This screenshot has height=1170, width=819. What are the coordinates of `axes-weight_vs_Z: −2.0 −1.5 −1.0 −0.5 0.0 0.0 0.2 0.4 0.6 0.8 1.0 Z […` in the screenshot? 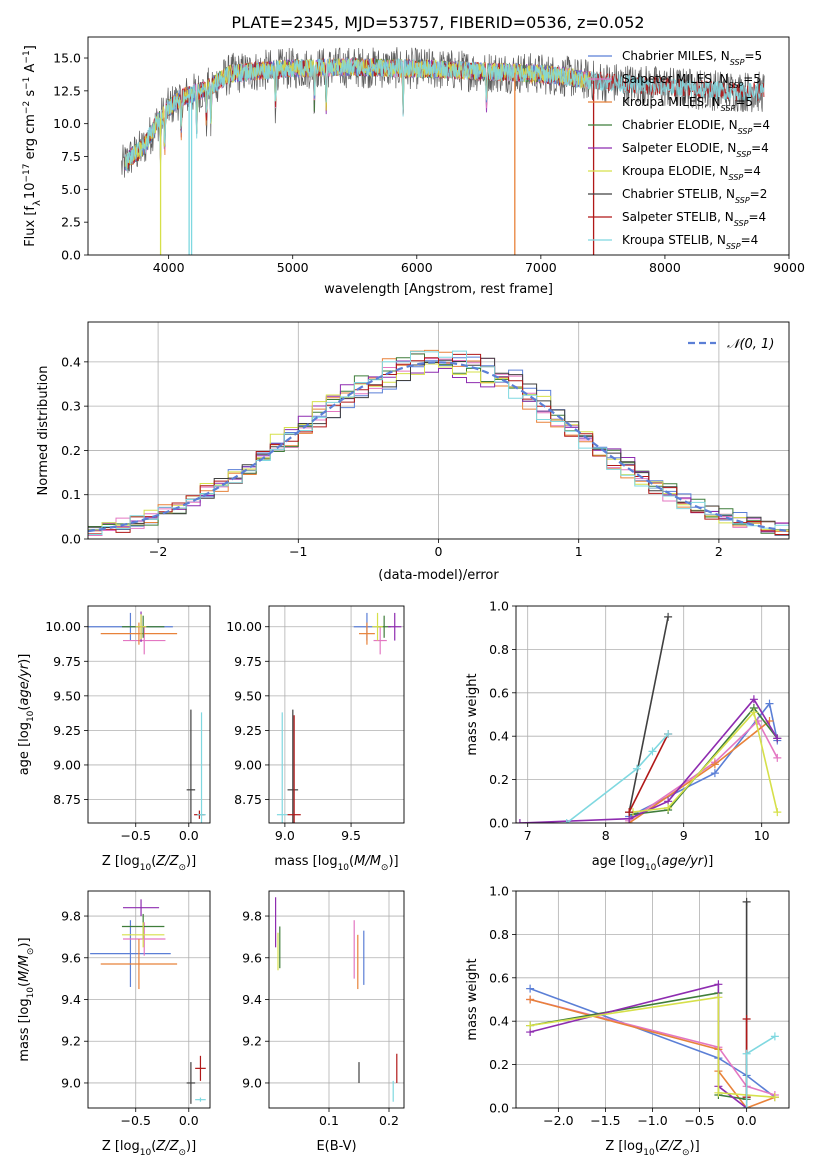 It's located at (627, 1021).